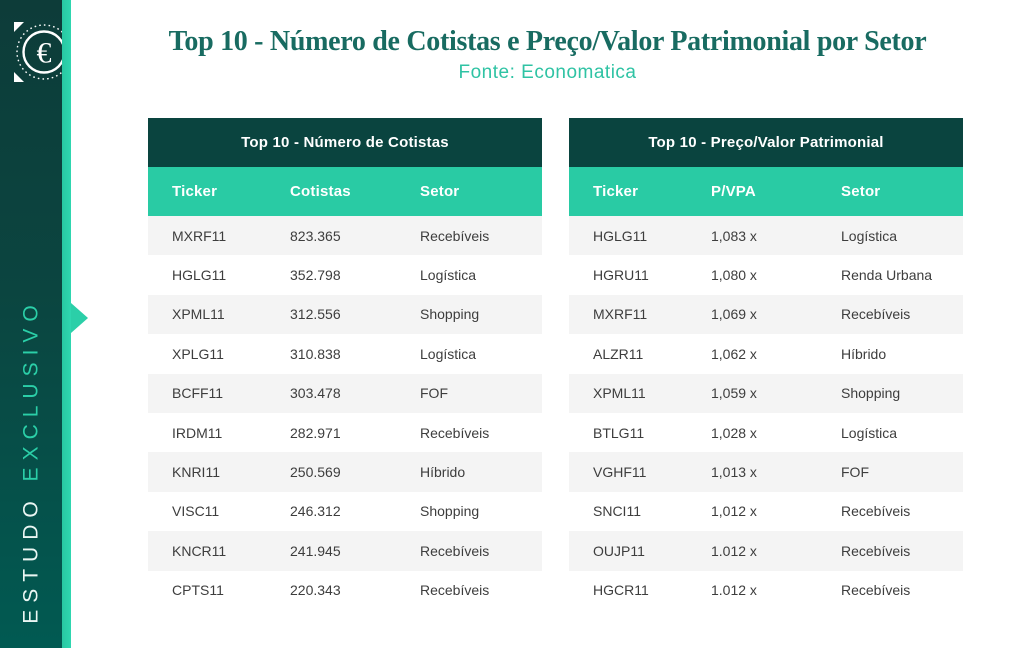 This screenshot has width=1024, height=648. Describe the element at coordinates (734, 432) in the screenshot. I see `cell-pvpa: 1,028 x` at that location.